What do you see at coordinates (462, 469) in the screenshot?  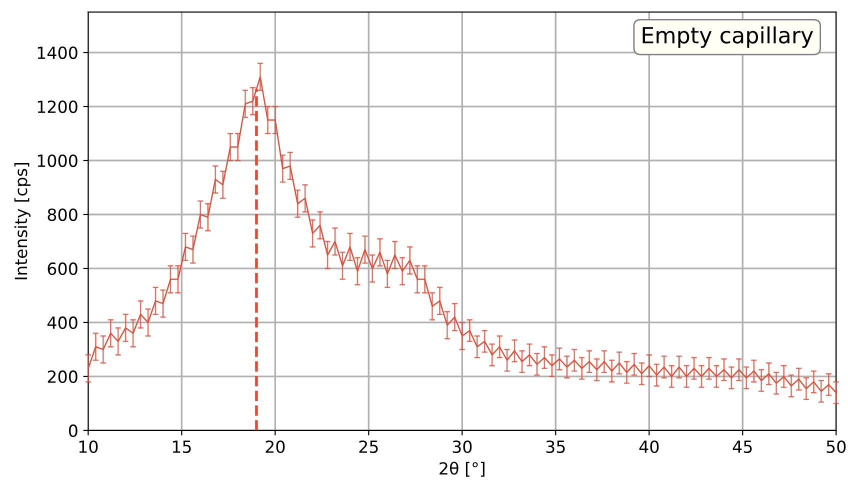 I see `x-axis-title: 2θ [°]` at bounding box center [462, 469].